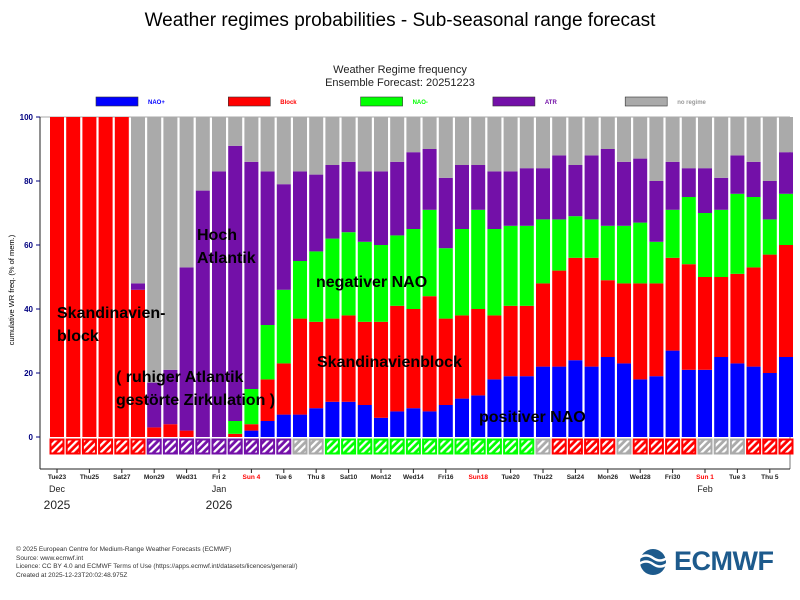 The width and height of the screenshot is (800, 600). Describe the element at coordinates (724, 561) in the screenshot. I see `ecmwf-logo-text: ECMWF` at that location.